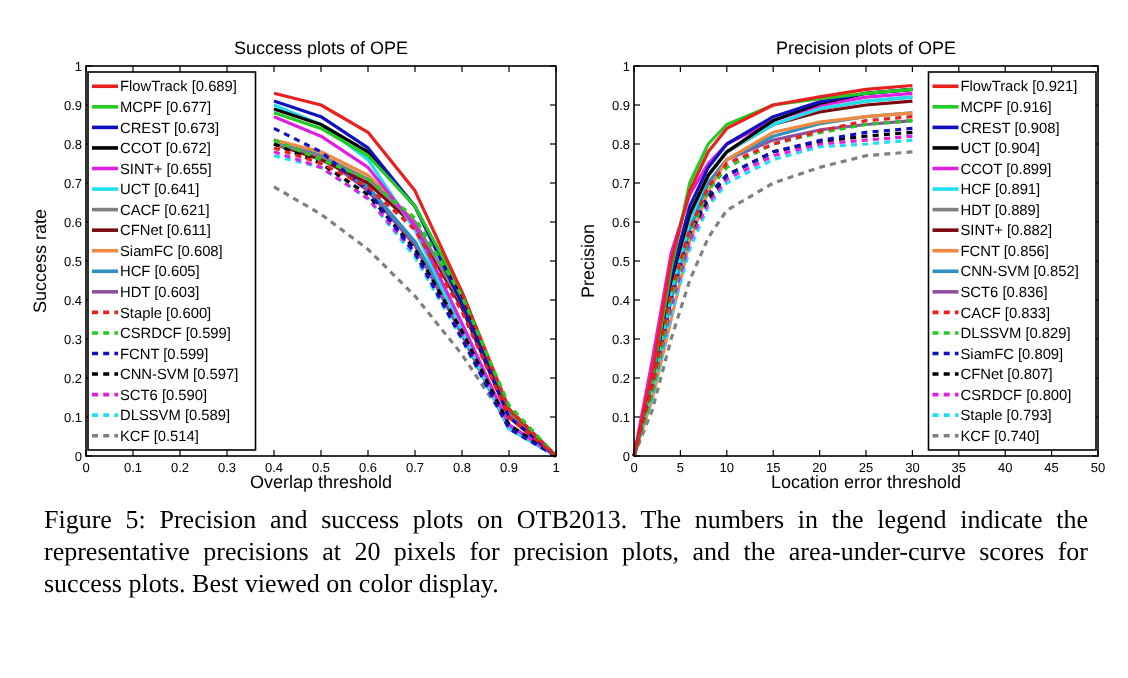  I want to click on caption: Figure 5: Precision and success plots on OTB2013. The numbers in the legend indicate the representative precisions at 20 pixels for precision plots, and the area-under-curve scores for success plots. Best viewed on color display., so click(566, 552).